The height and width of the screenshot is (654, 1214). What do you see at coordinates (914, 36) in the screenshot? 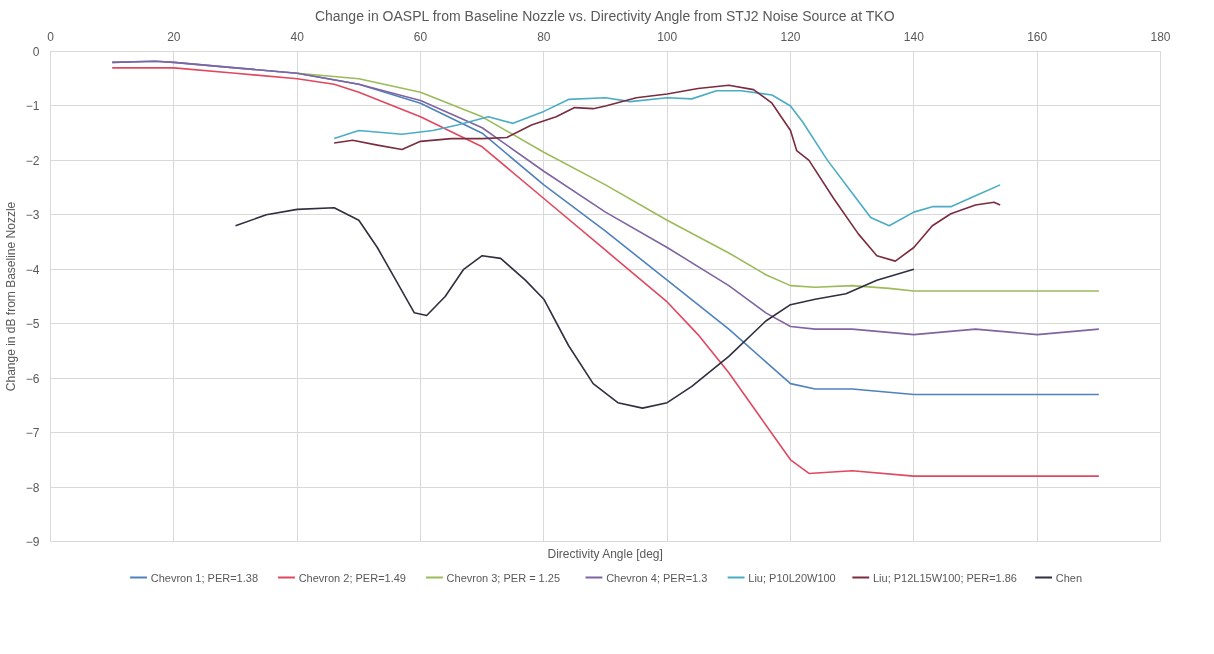
I see `x-tick-label: 140` at bounding box center [914, 36].